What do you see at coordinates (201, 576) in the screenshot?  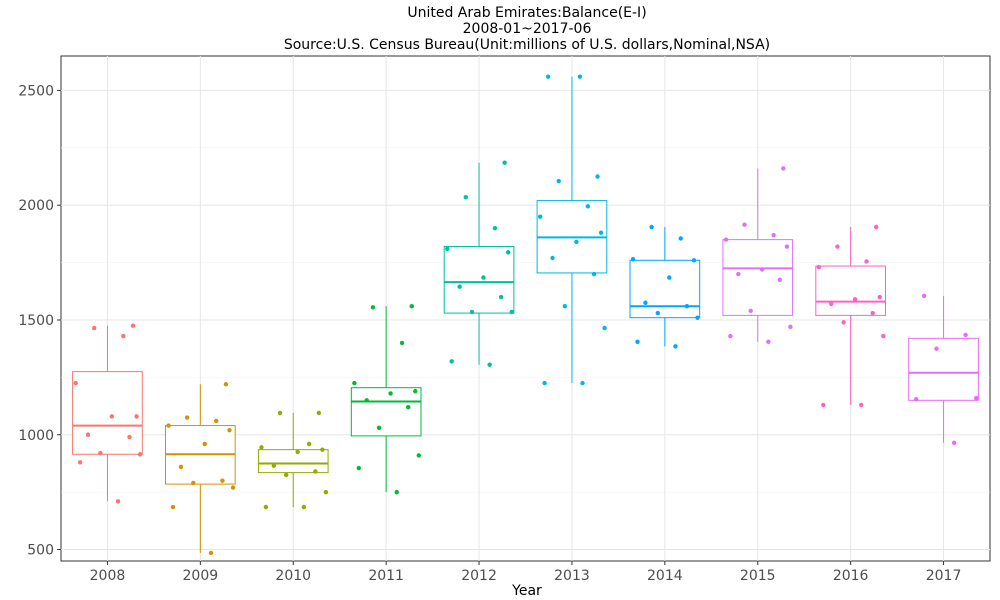 I see `x-tick-label: 2009` at bounding box center [201, 576].